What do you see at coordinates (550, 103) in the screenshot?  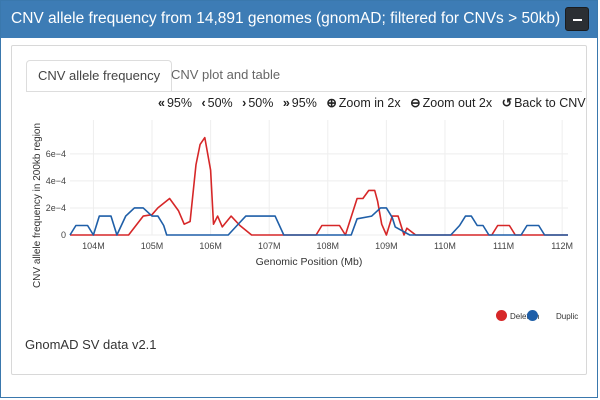 I see `back-to-cnv-label: Back to CNV` at bounding box center [550, 103].